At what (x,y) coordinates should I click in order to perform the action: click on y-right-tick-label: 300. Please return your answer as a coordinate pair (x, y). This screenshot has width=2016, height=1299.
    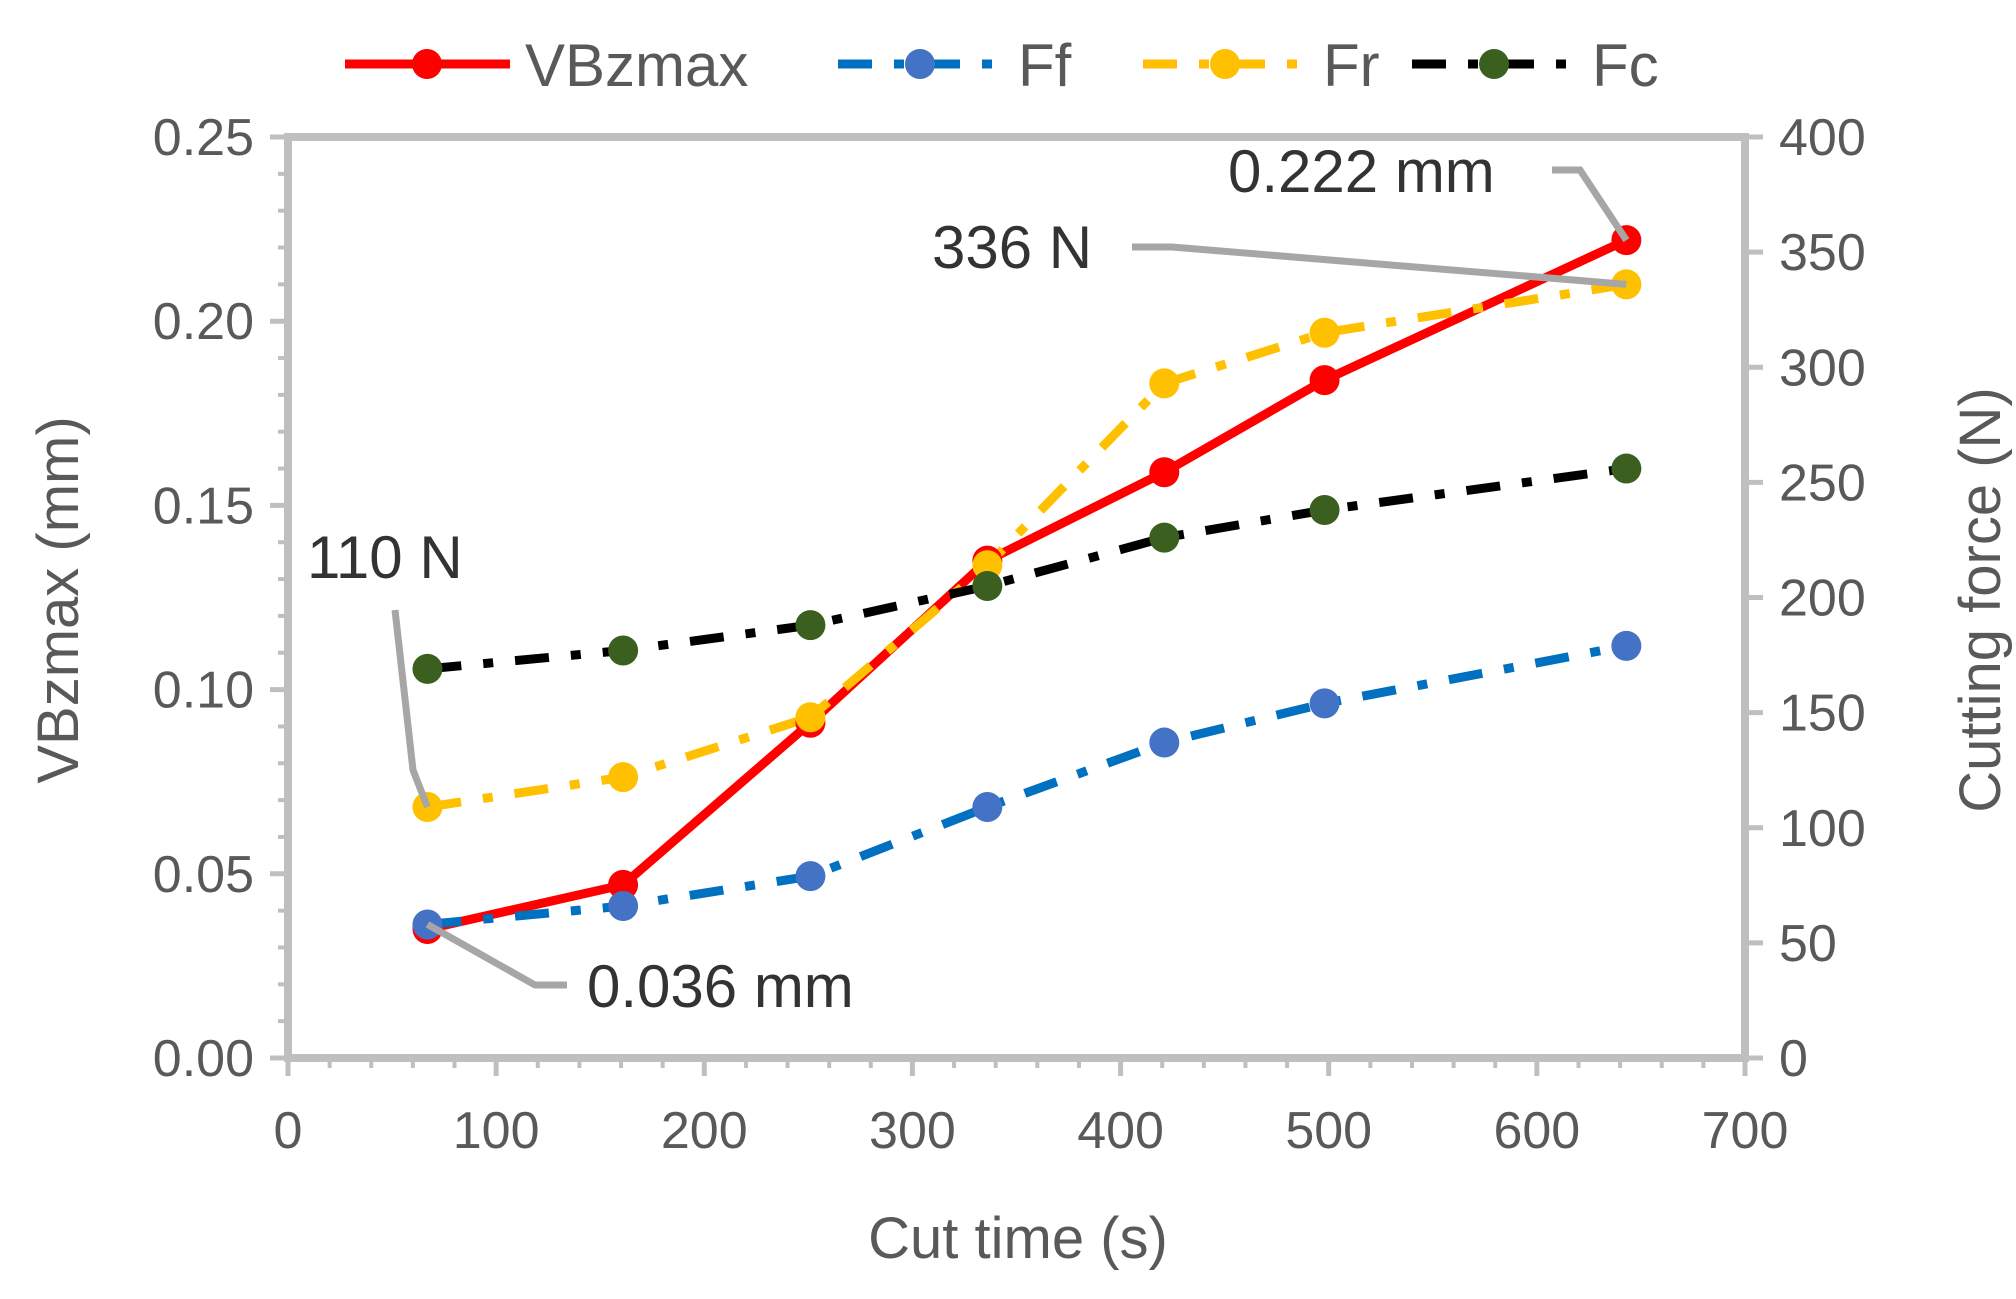
    Looking at the image, I should click on (1822, 368).